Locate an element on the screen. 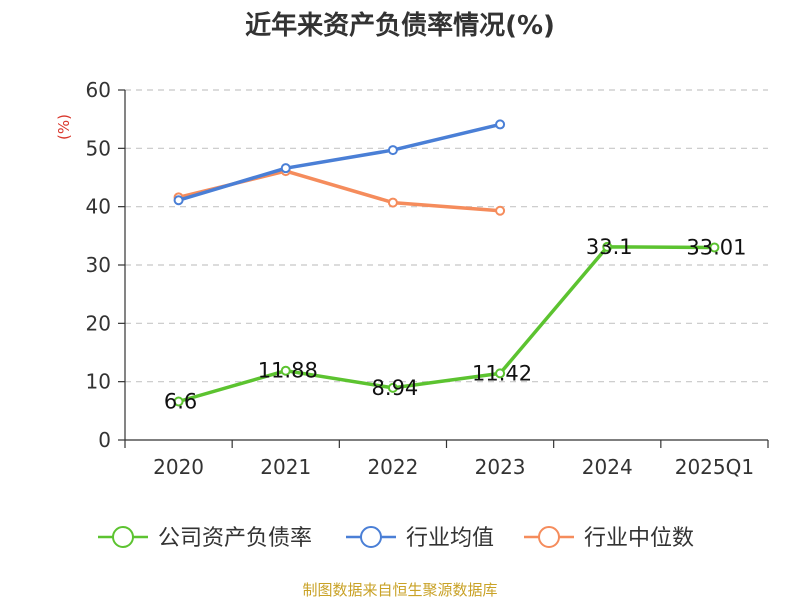 The height and width of the screenshot is (600, 800). x-tick-label: 2024 is located at coordinates (607, 467).